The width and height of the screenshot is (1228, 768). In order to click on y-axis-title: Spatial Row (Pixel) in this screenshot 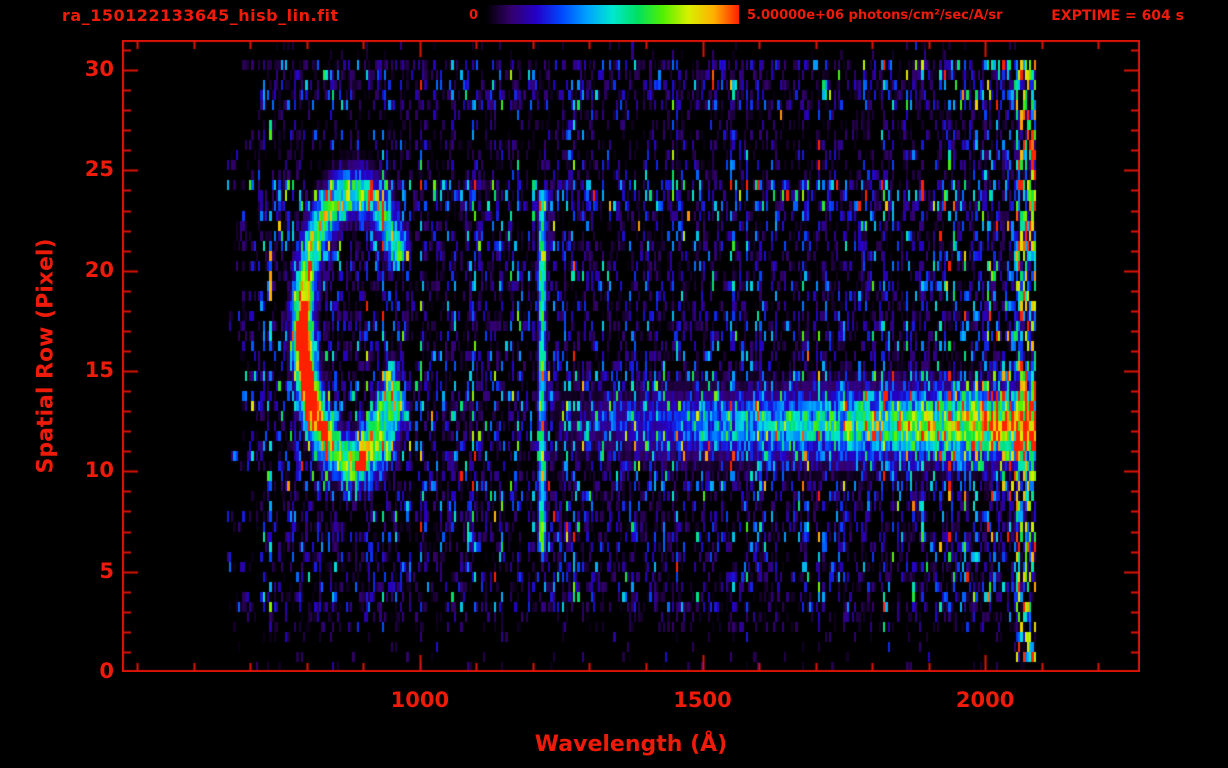, I will do `click(46, 356)`.